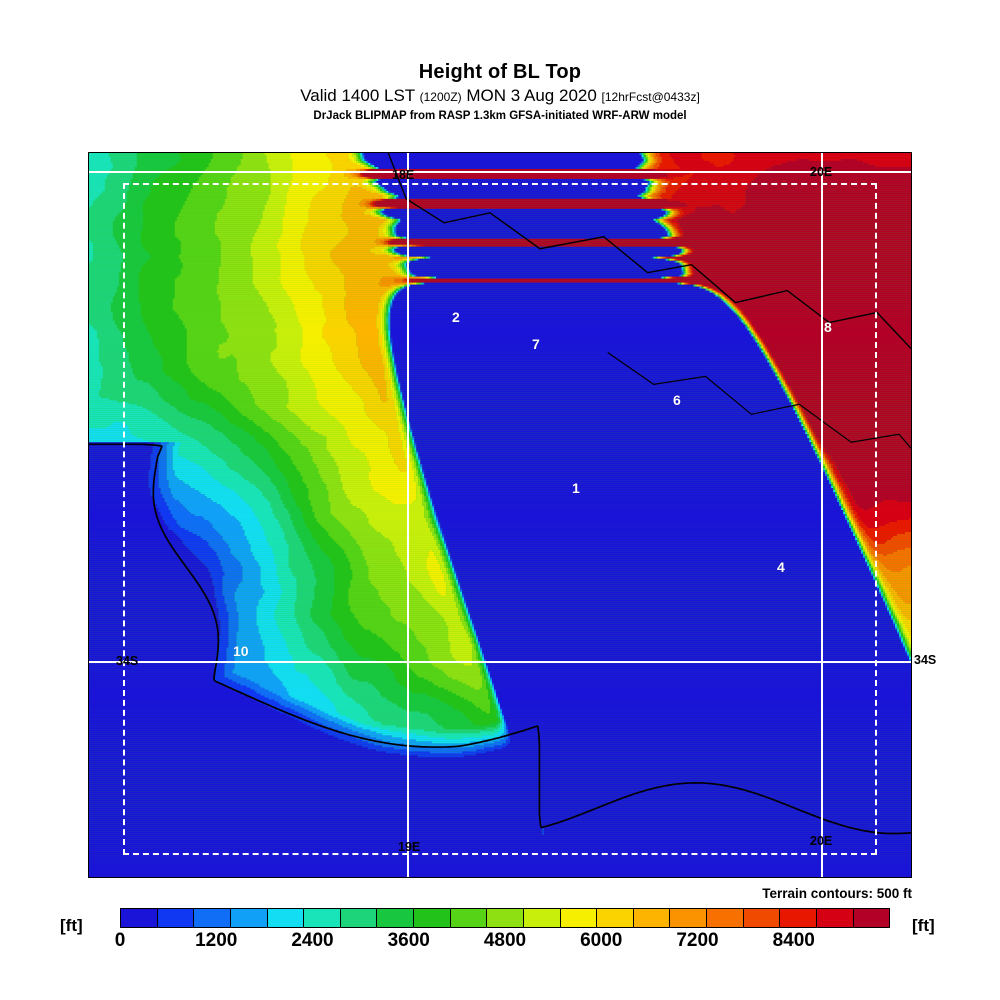 The image size is (1000, 1000). Describe the element at coordinates (925, 660) in the screenshot. I see `edge-label-34s: 34S` at that location.